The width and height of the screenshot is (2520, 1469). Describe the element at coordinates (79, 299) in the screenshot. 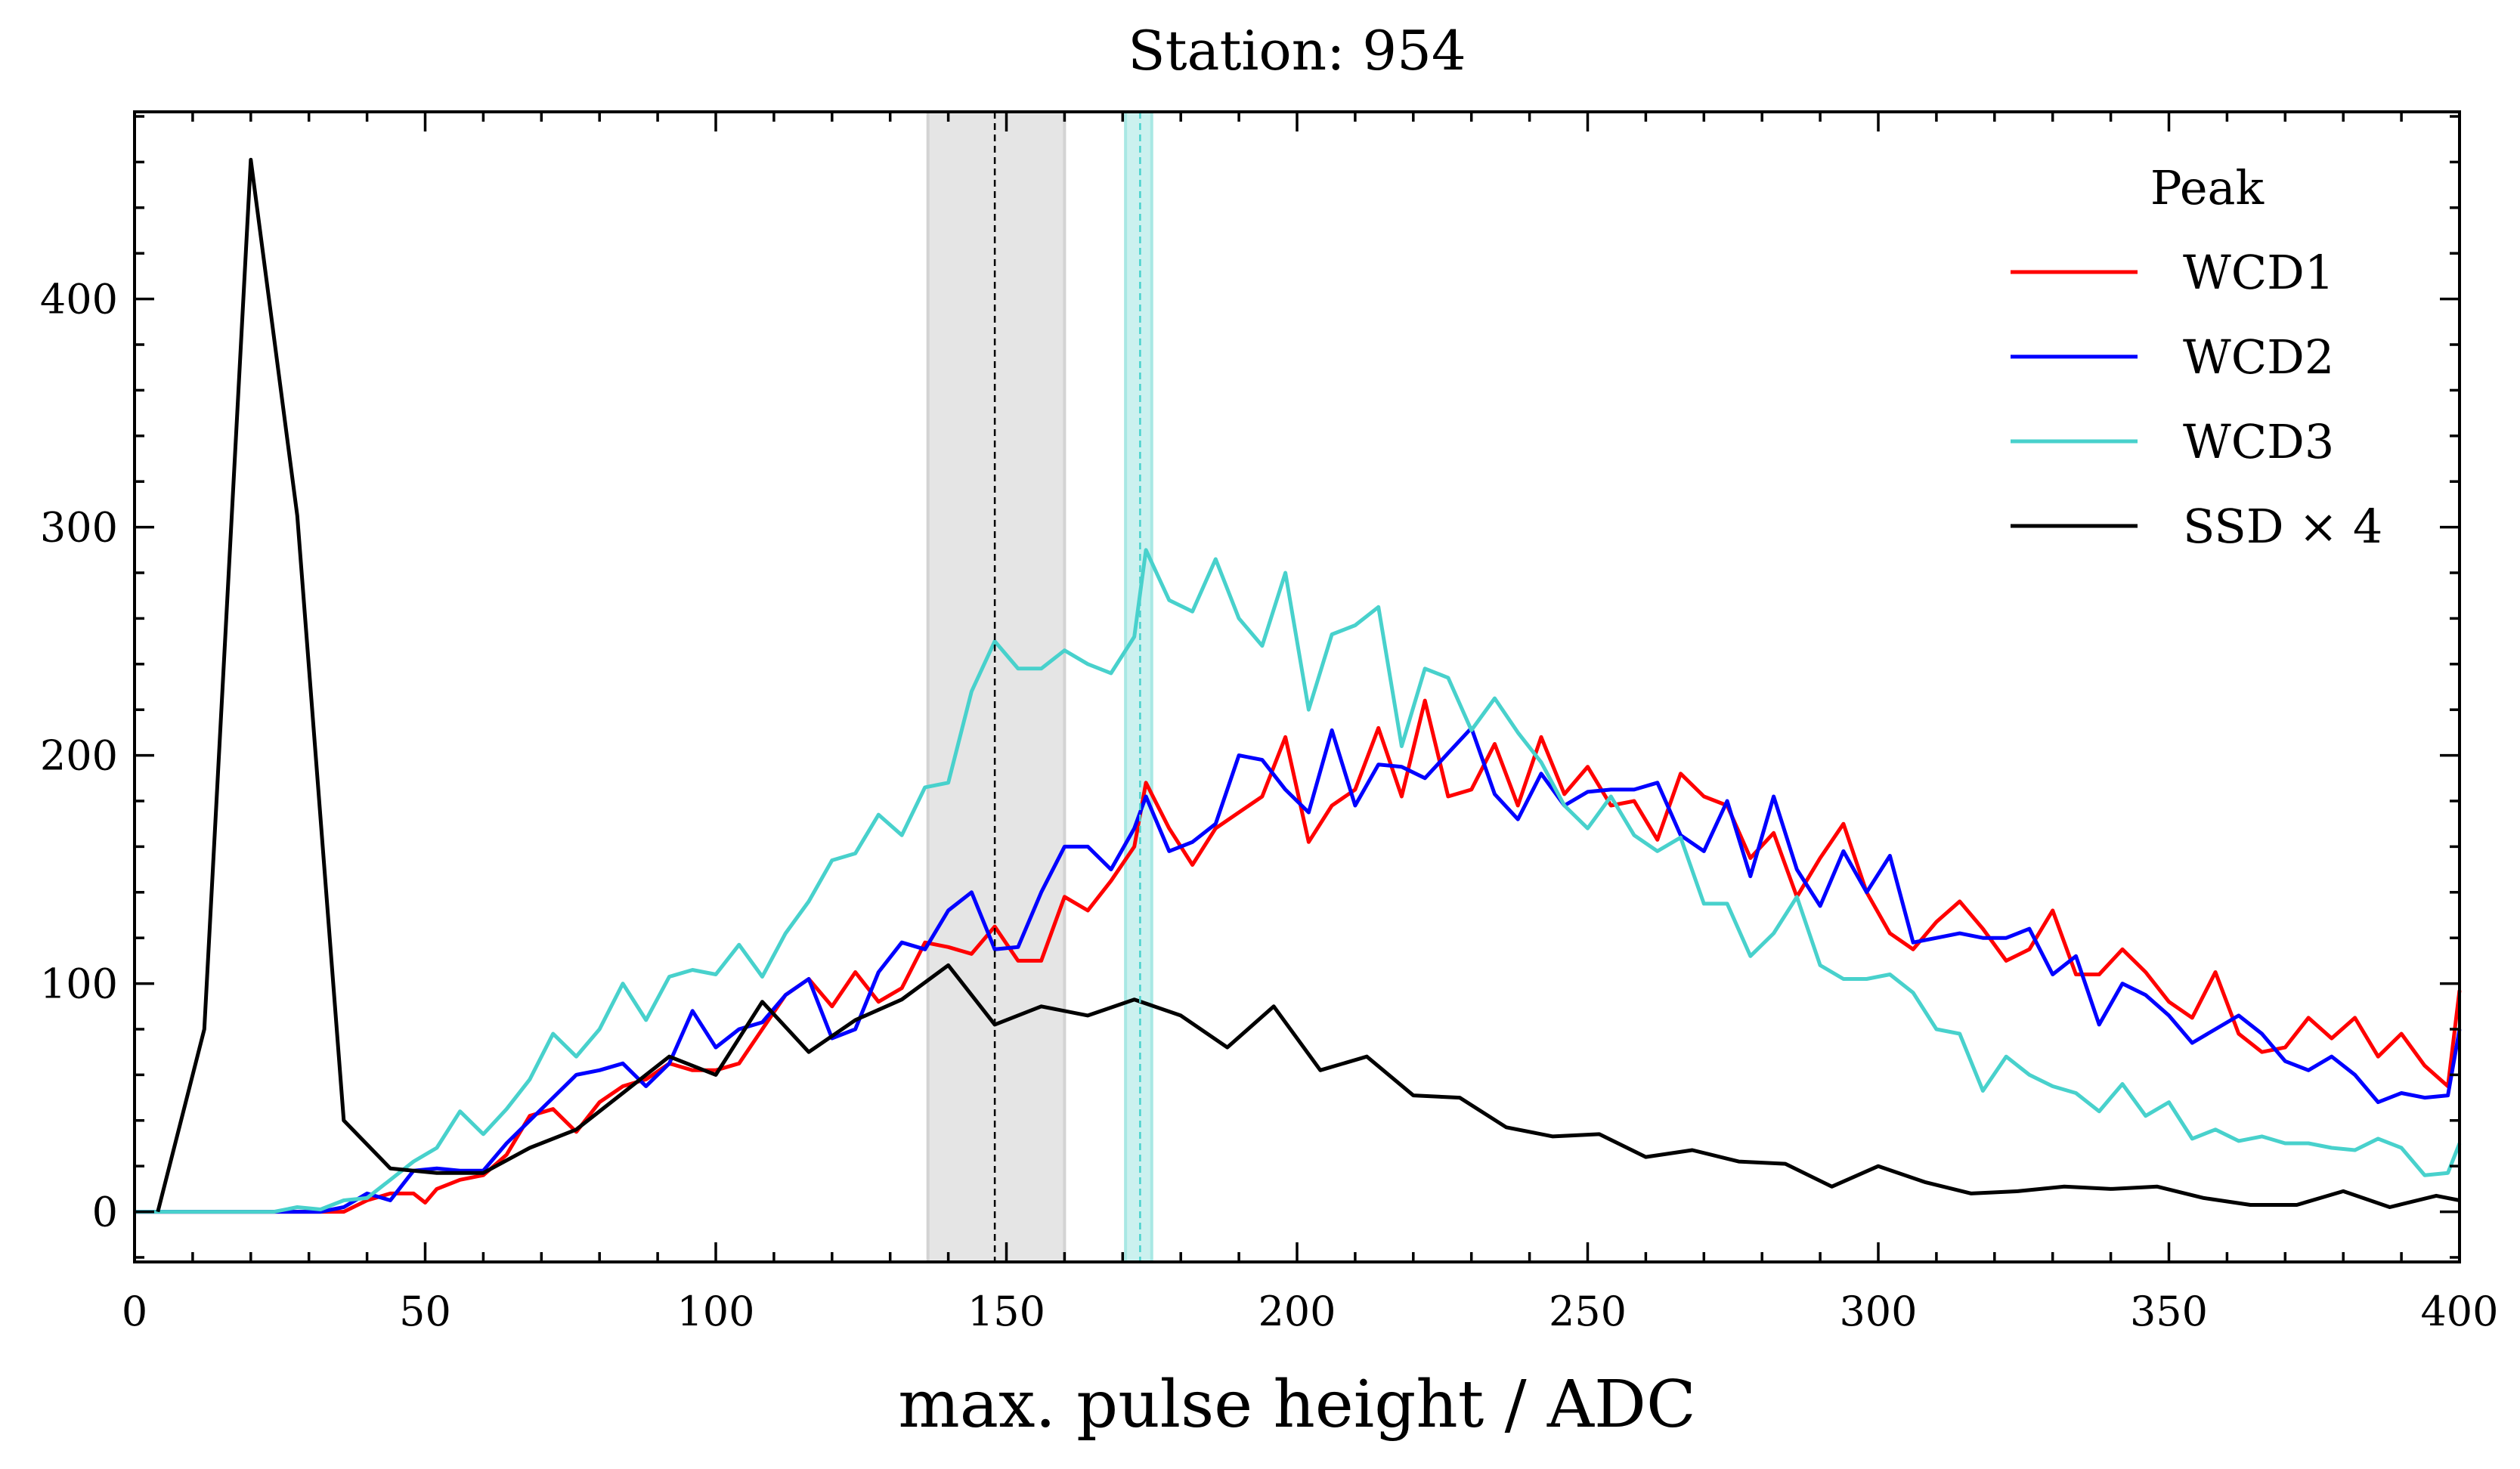

I see `y-tick-label: 400` at that location.